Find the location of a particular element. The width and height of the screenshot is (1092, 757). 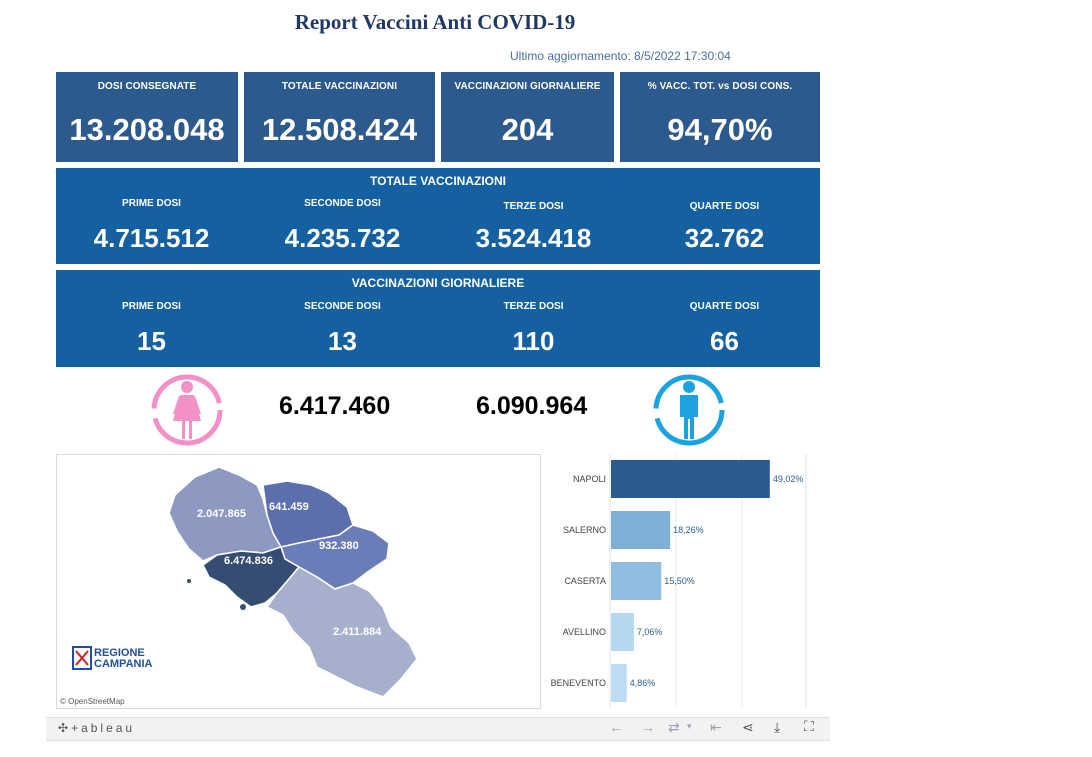

logo-line2: CAMPANIA is located at coordinates (123, 664).